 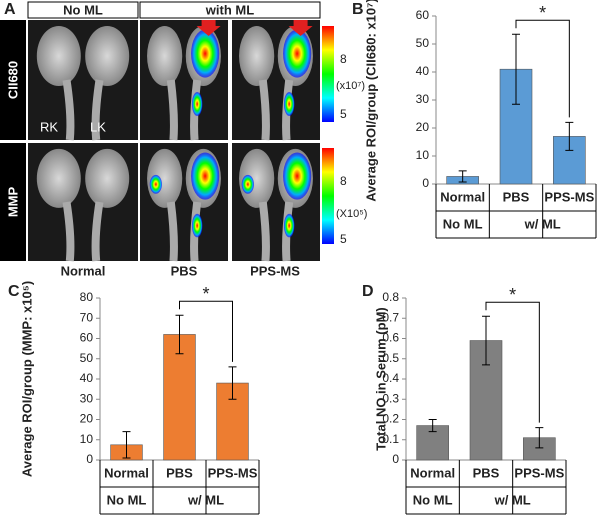 What do you see at coordinates (14, 291) in the screenshot?
I see `panel-label: C` at bounding box center [14, 291].